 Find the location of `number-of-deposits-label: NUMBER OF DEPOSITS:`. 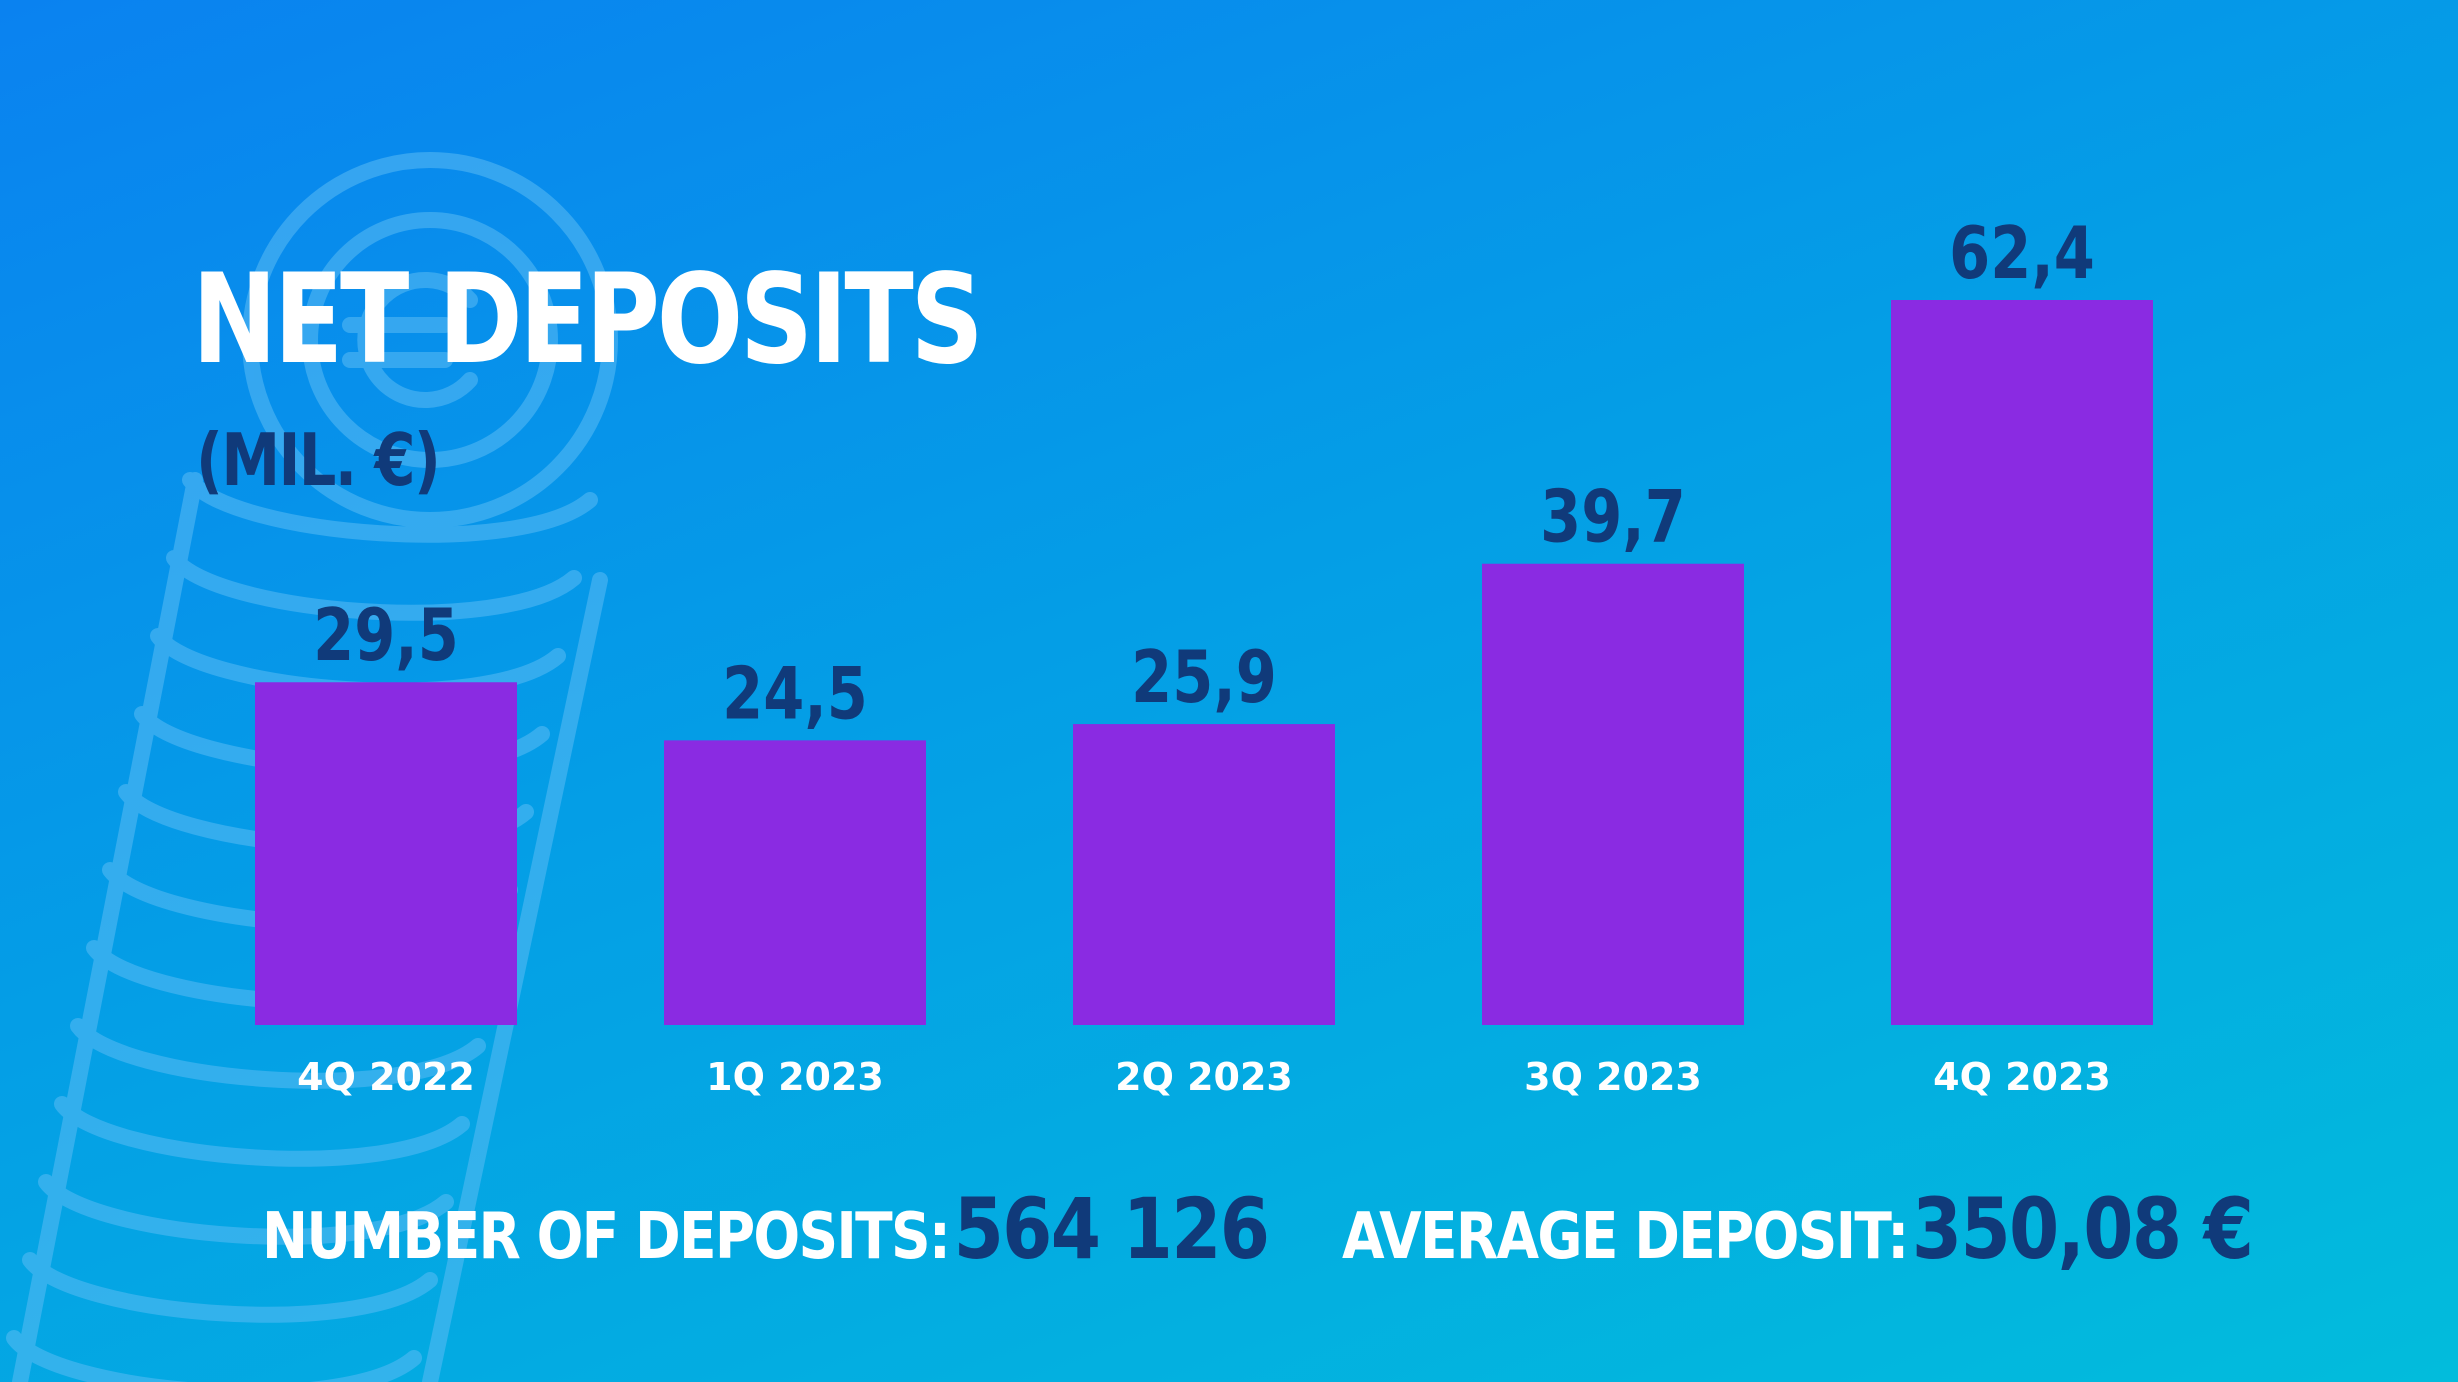

number-of-deposits-label: NUMBER OF DEPOSITS: is located at coordinates (606, 1237).